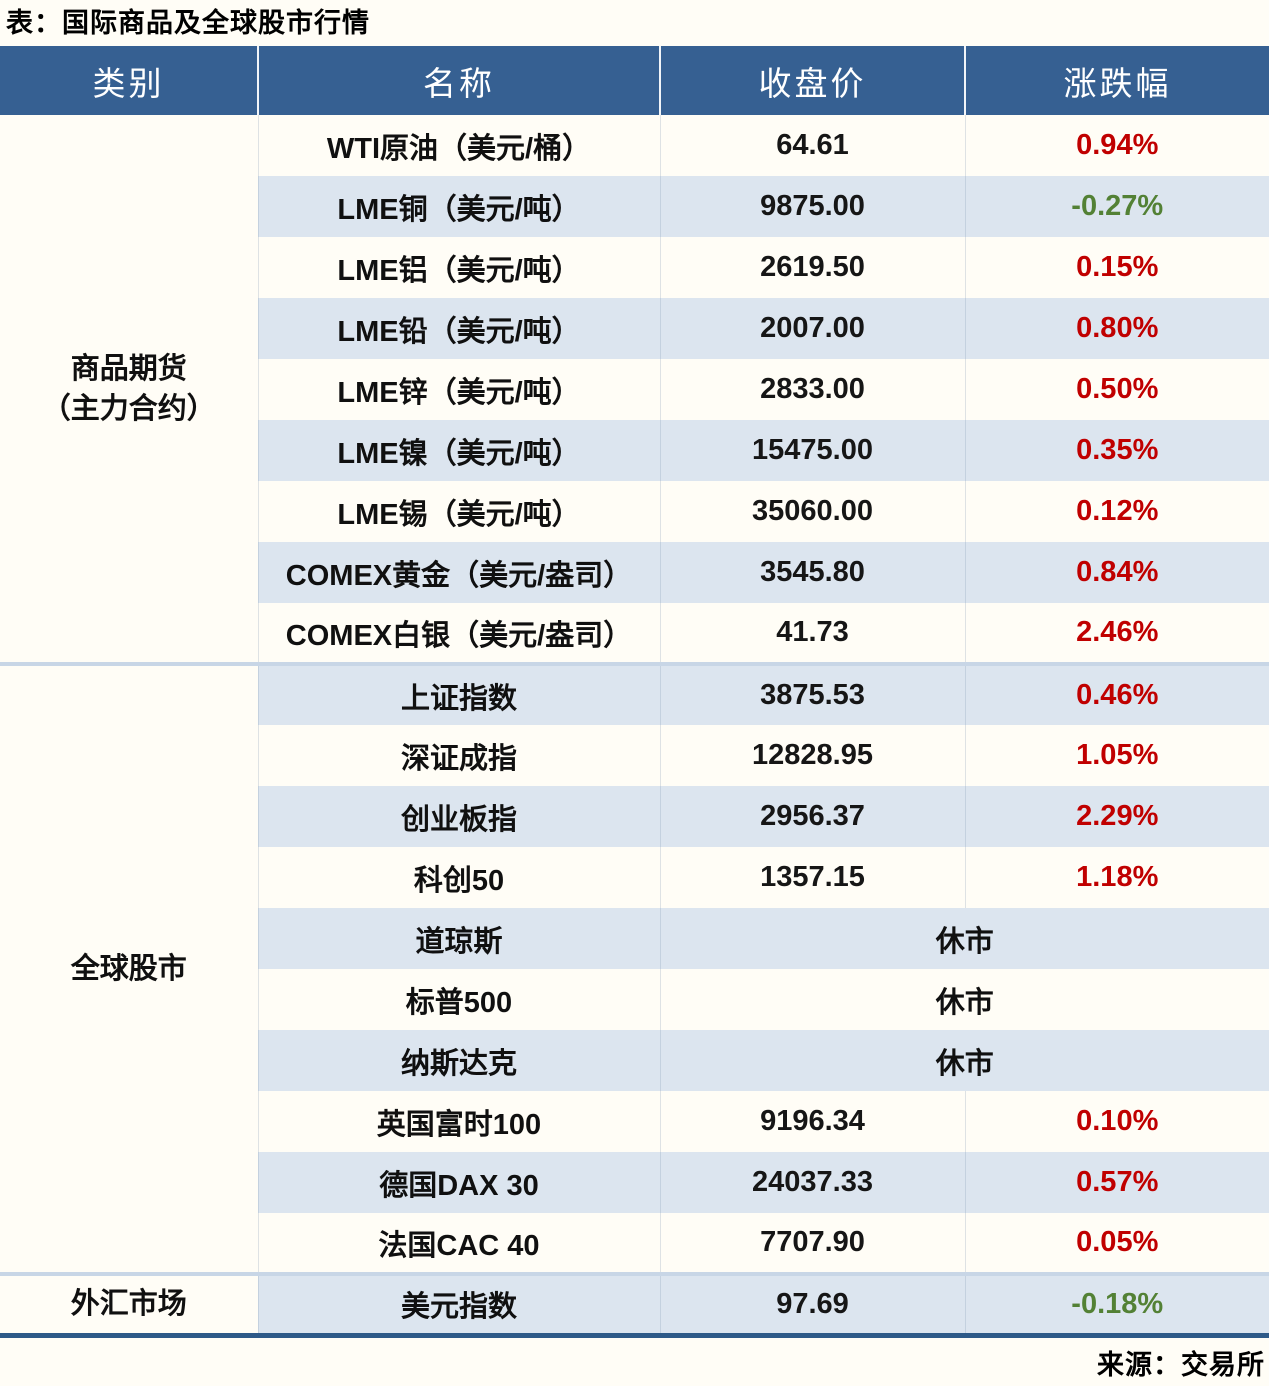 This screenshot has width=1269, height=1386. I want to click on name-cell: 上证指数, so click(459, 693).